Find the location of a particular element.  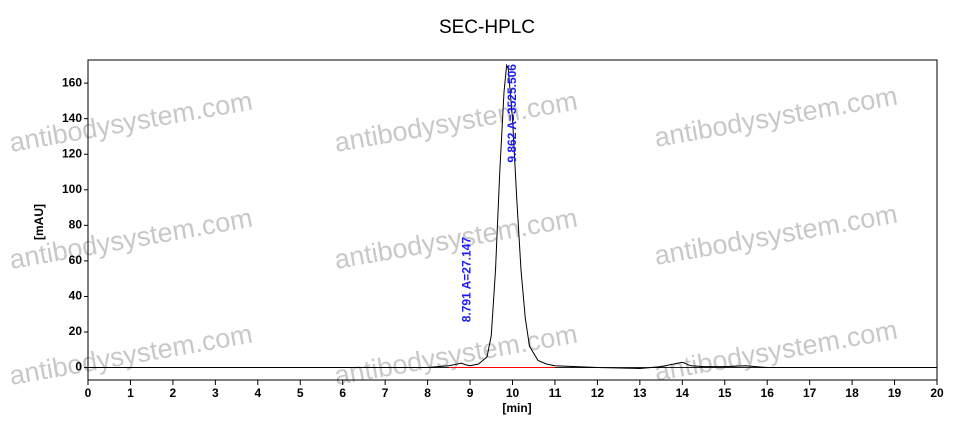

chart-title: SEC-HPLC is located at coordinates (487, 27).